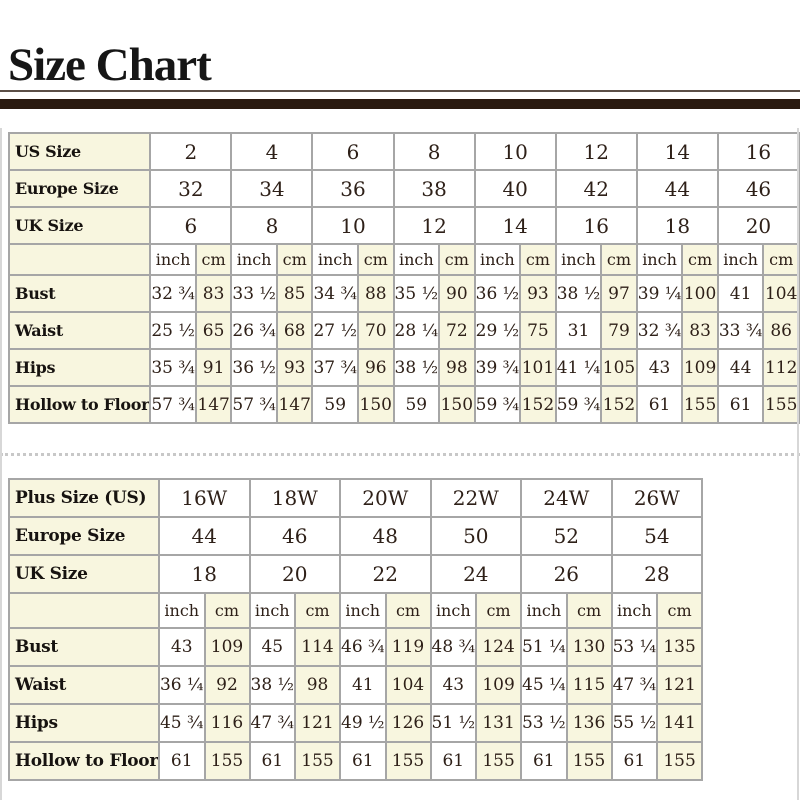 The image size is (800, 800). Describe the element at coordinates (204, 498) in the screenshot. I see `size-value-cell: 16W` at that location.